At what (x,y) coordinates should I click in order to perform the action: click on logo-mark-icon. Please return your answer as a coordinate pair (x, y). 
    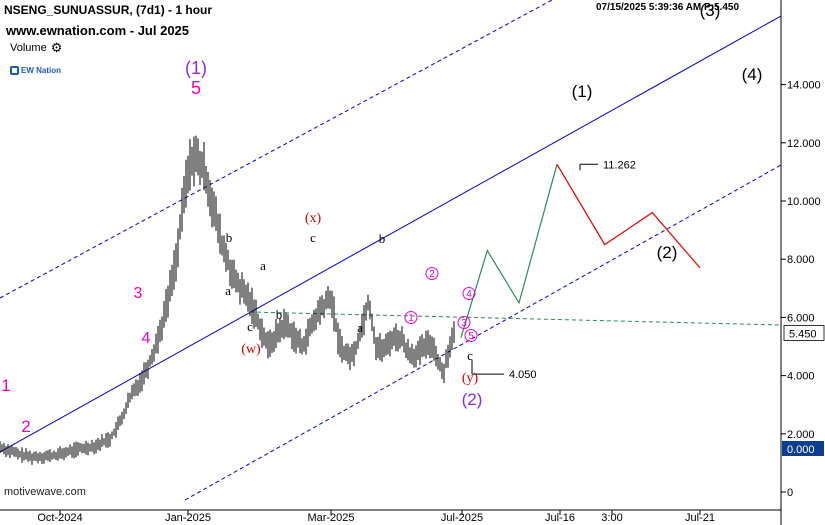
    Looking at the image, I should click on (14, 70).